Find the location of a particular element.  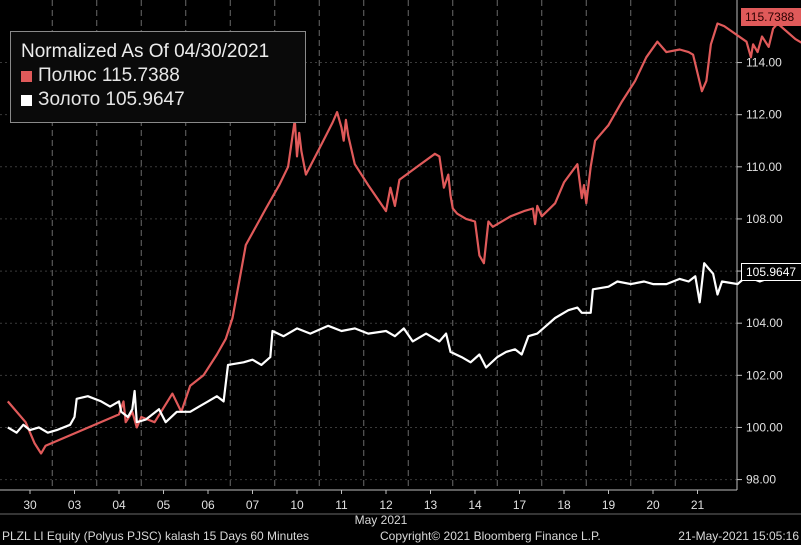

x-axis: 30 03 04 05 06 07 10 11 12 13 14 17 18 19 20 21 is located at coordinates (400, 502).